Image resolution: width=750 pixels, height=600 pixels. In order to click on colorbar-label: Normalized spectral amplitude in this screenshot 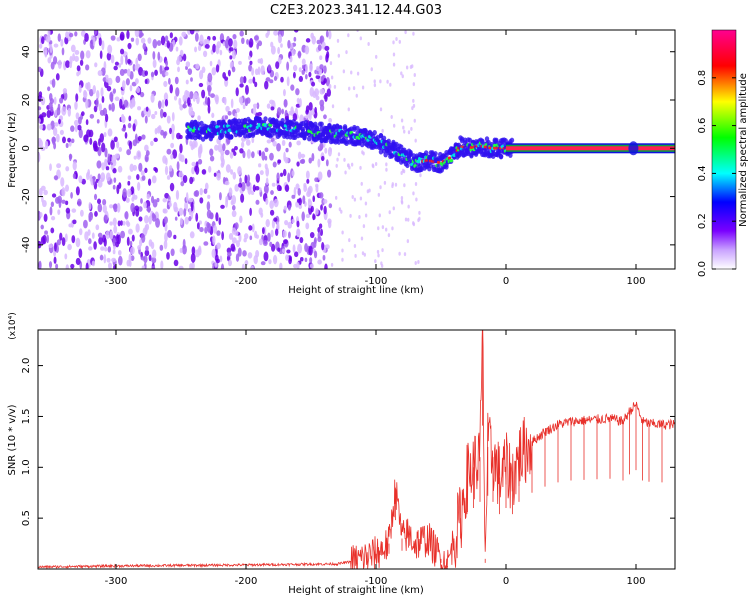, I will do `click(743, 150)`.